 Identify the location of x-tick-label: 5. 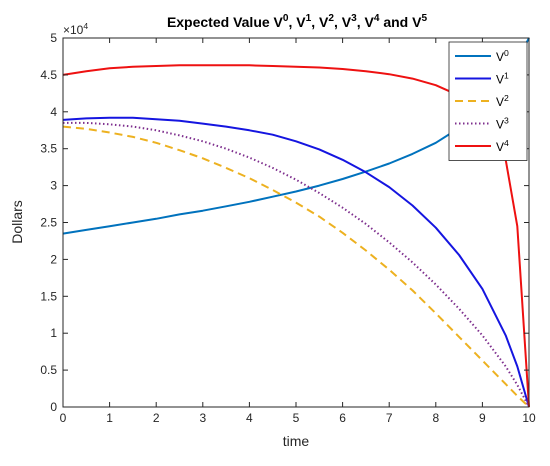
(296, 418).